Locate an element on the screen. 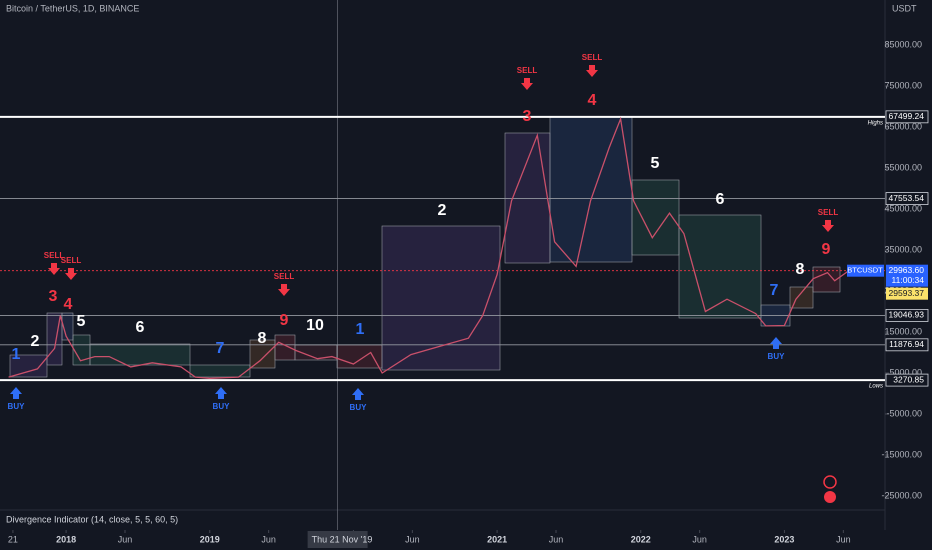 This screenshot has height=550, width=932. symbol-tag is located at coordinates (865, 270).